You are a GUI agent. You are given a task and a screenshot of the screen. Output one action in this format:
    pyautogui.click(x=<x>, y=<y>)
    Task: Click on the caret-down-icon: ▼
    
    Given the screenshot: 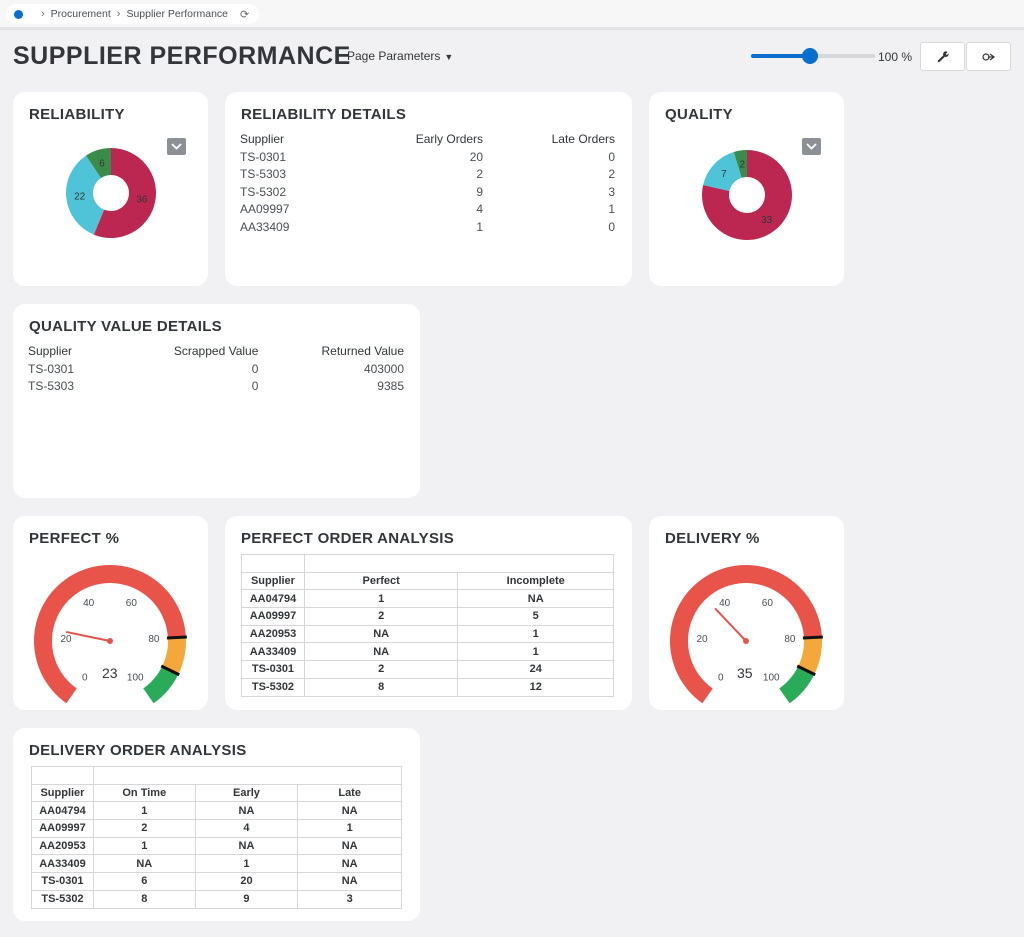 What is the action you would take?
    pyautogui.click(x=449, y=57)
    